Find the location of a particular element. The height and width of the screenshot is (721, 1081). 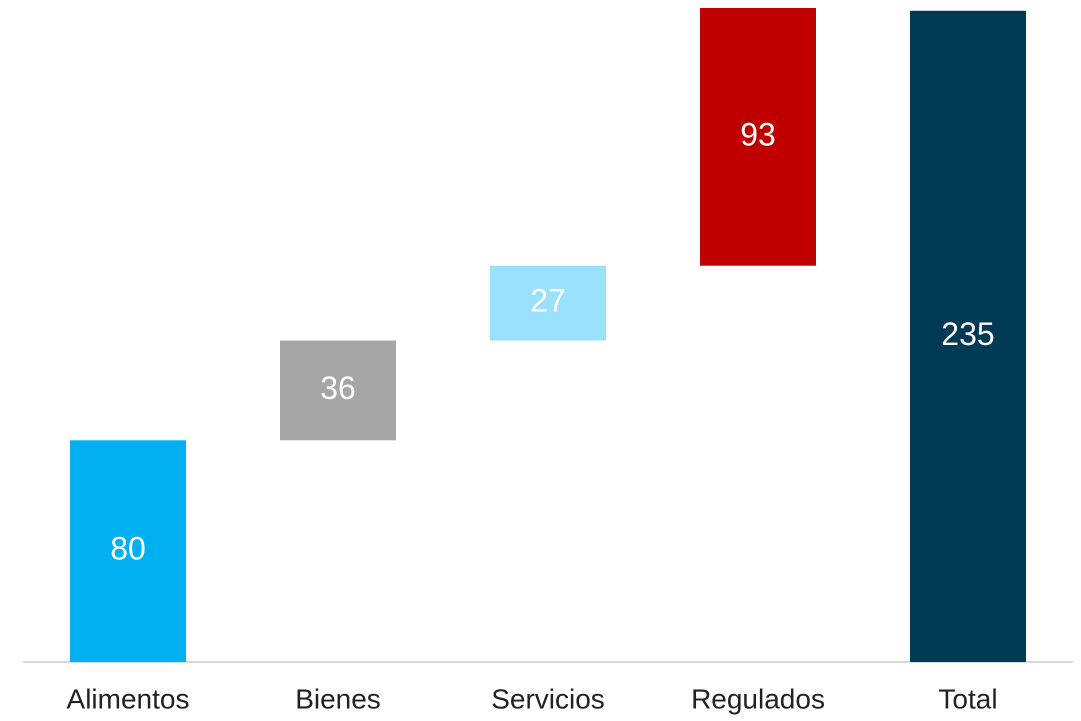

x-tick-label: Alimentos is located at coordinates (128, 698).